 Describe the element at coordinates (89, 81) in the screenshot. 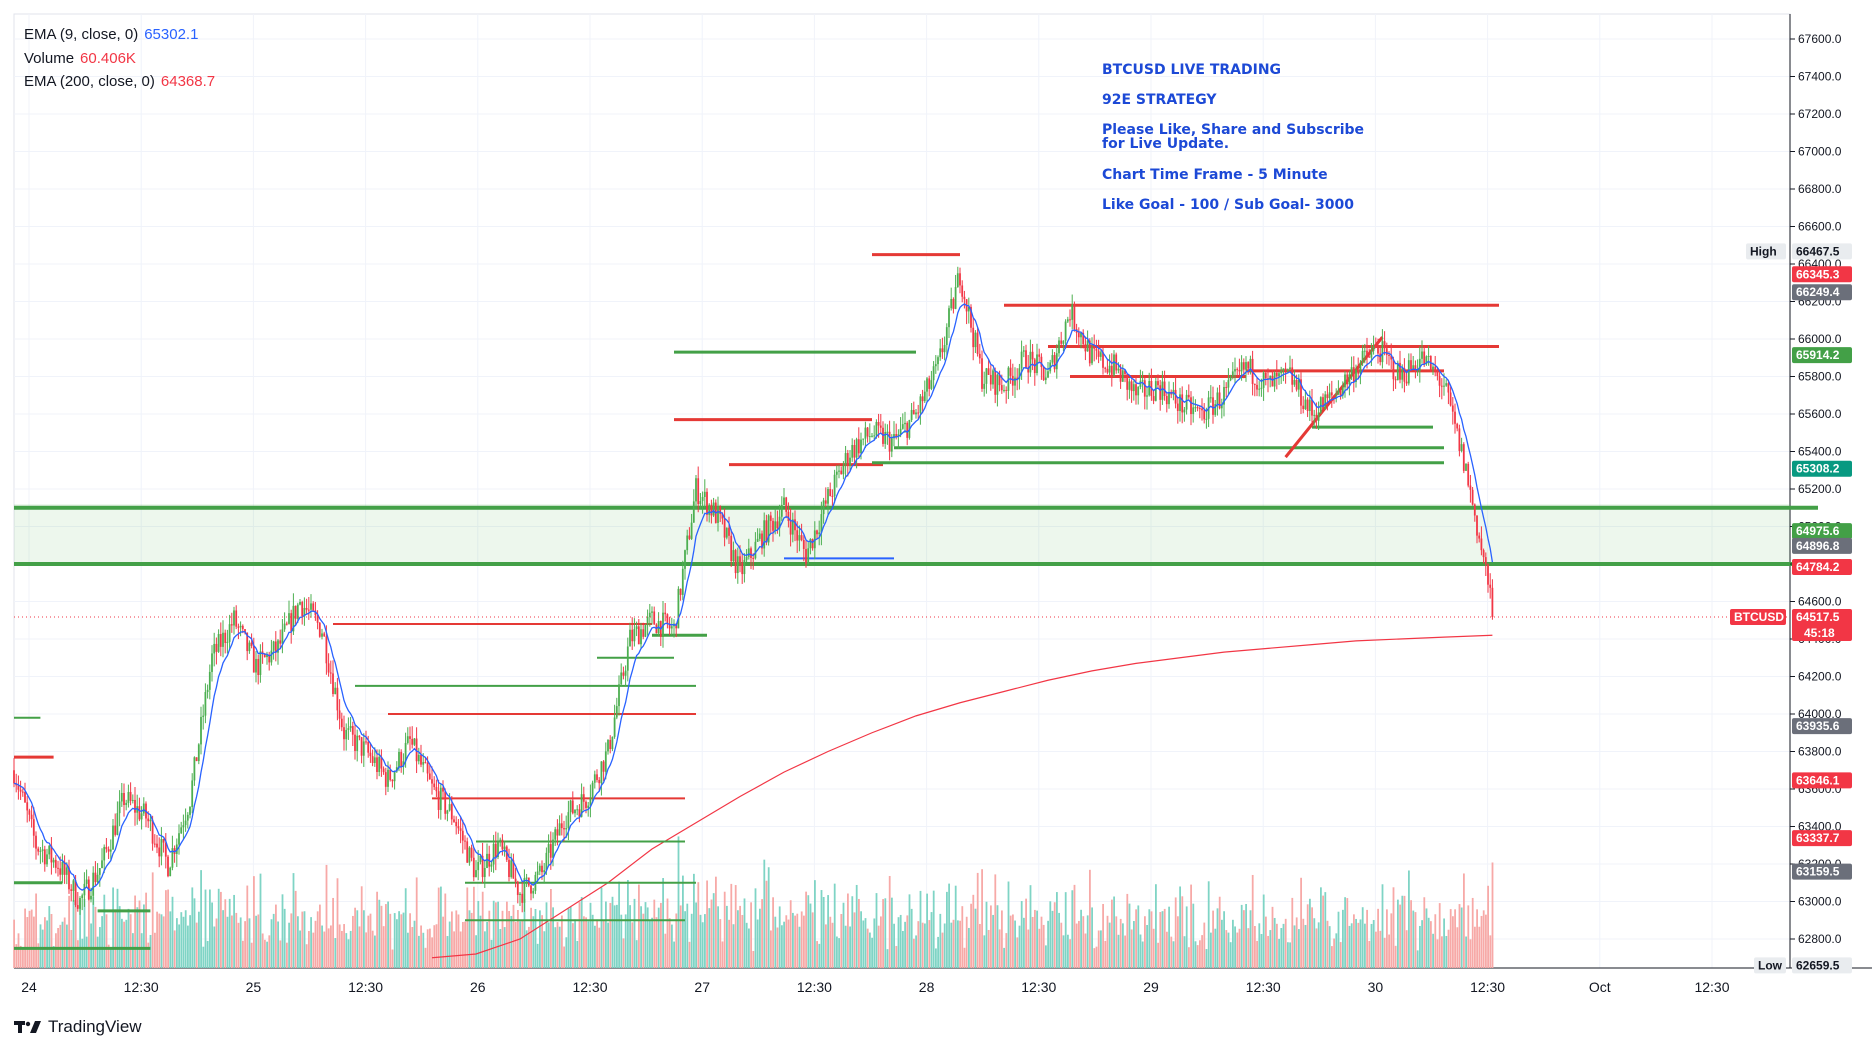

I see `legend-ema200-label: EMA (200, close, 0)` at that location.